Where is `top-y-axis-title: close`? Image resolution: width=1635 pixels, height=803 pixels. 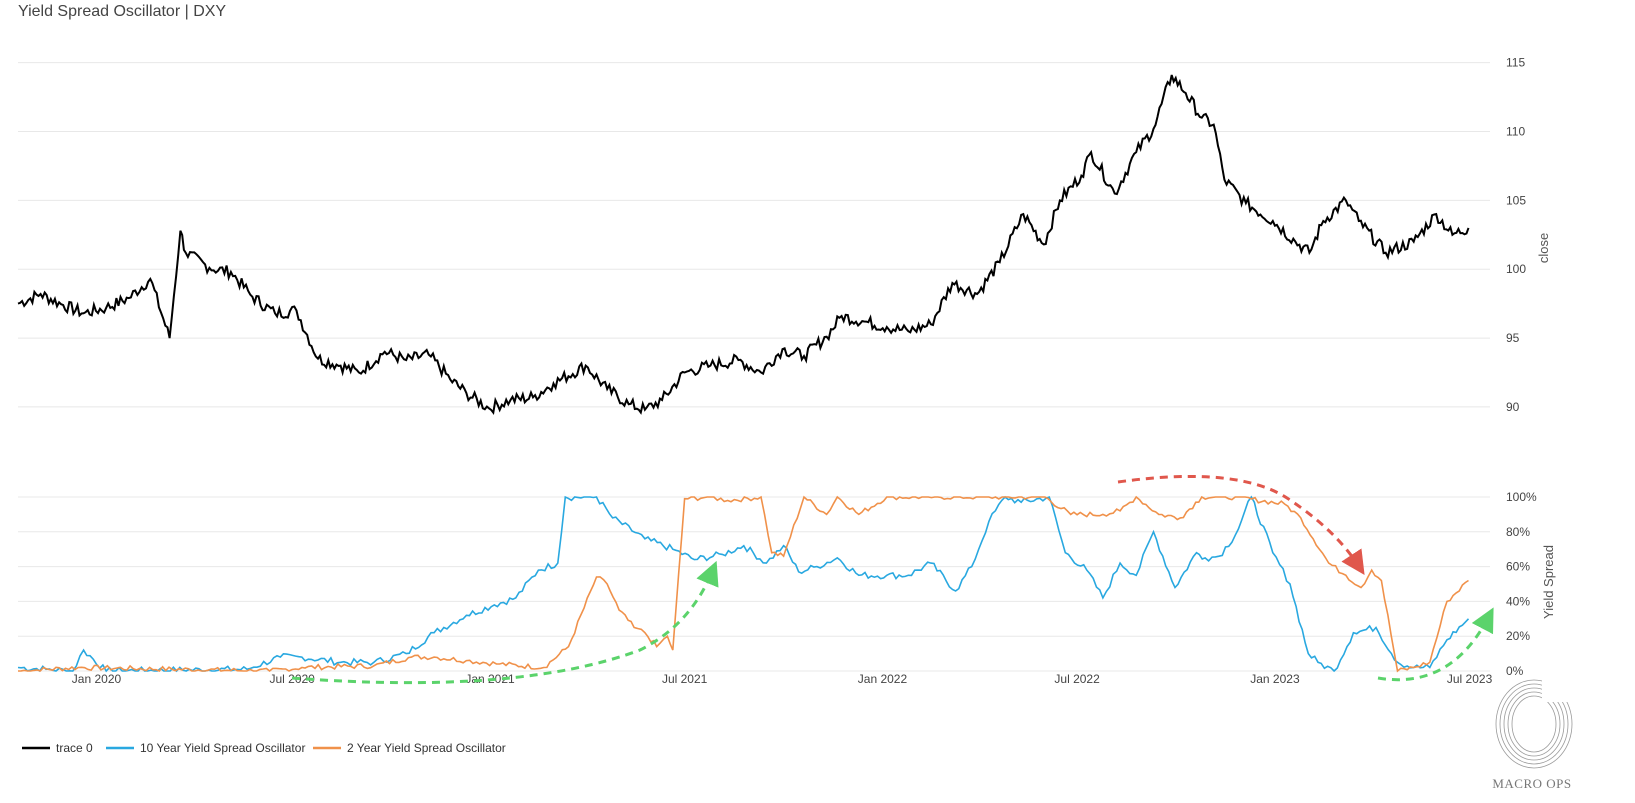
top-y-axis-title: close is located at coordinates (1543, 248).